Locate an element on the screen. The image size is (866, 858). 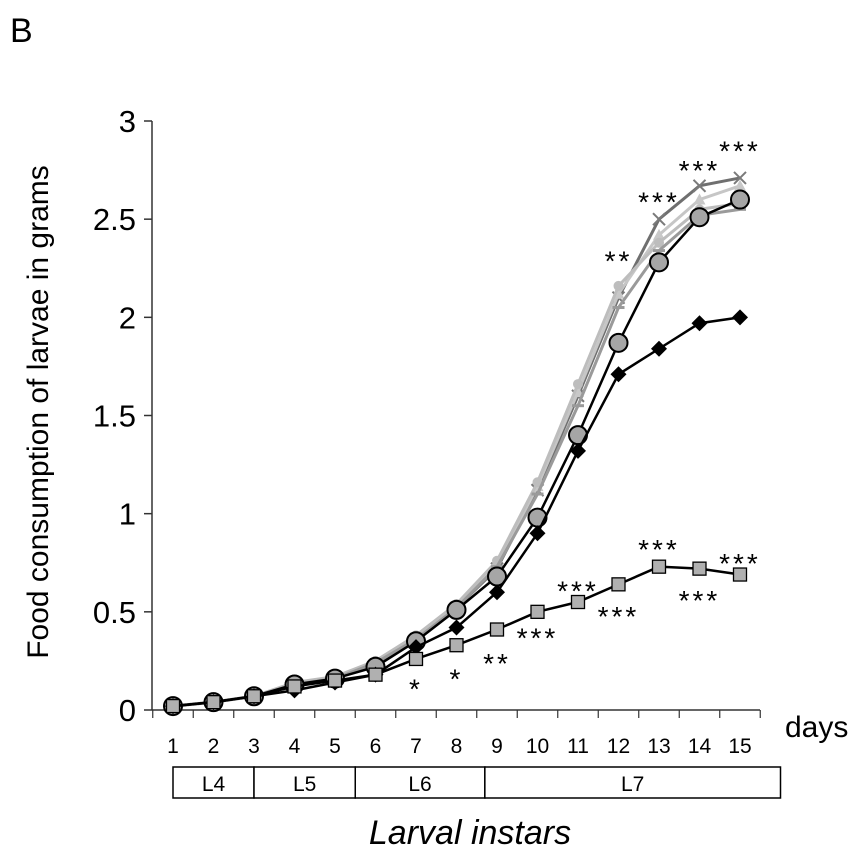
y-tick-label: 0 is located at coordinates (127, 710).